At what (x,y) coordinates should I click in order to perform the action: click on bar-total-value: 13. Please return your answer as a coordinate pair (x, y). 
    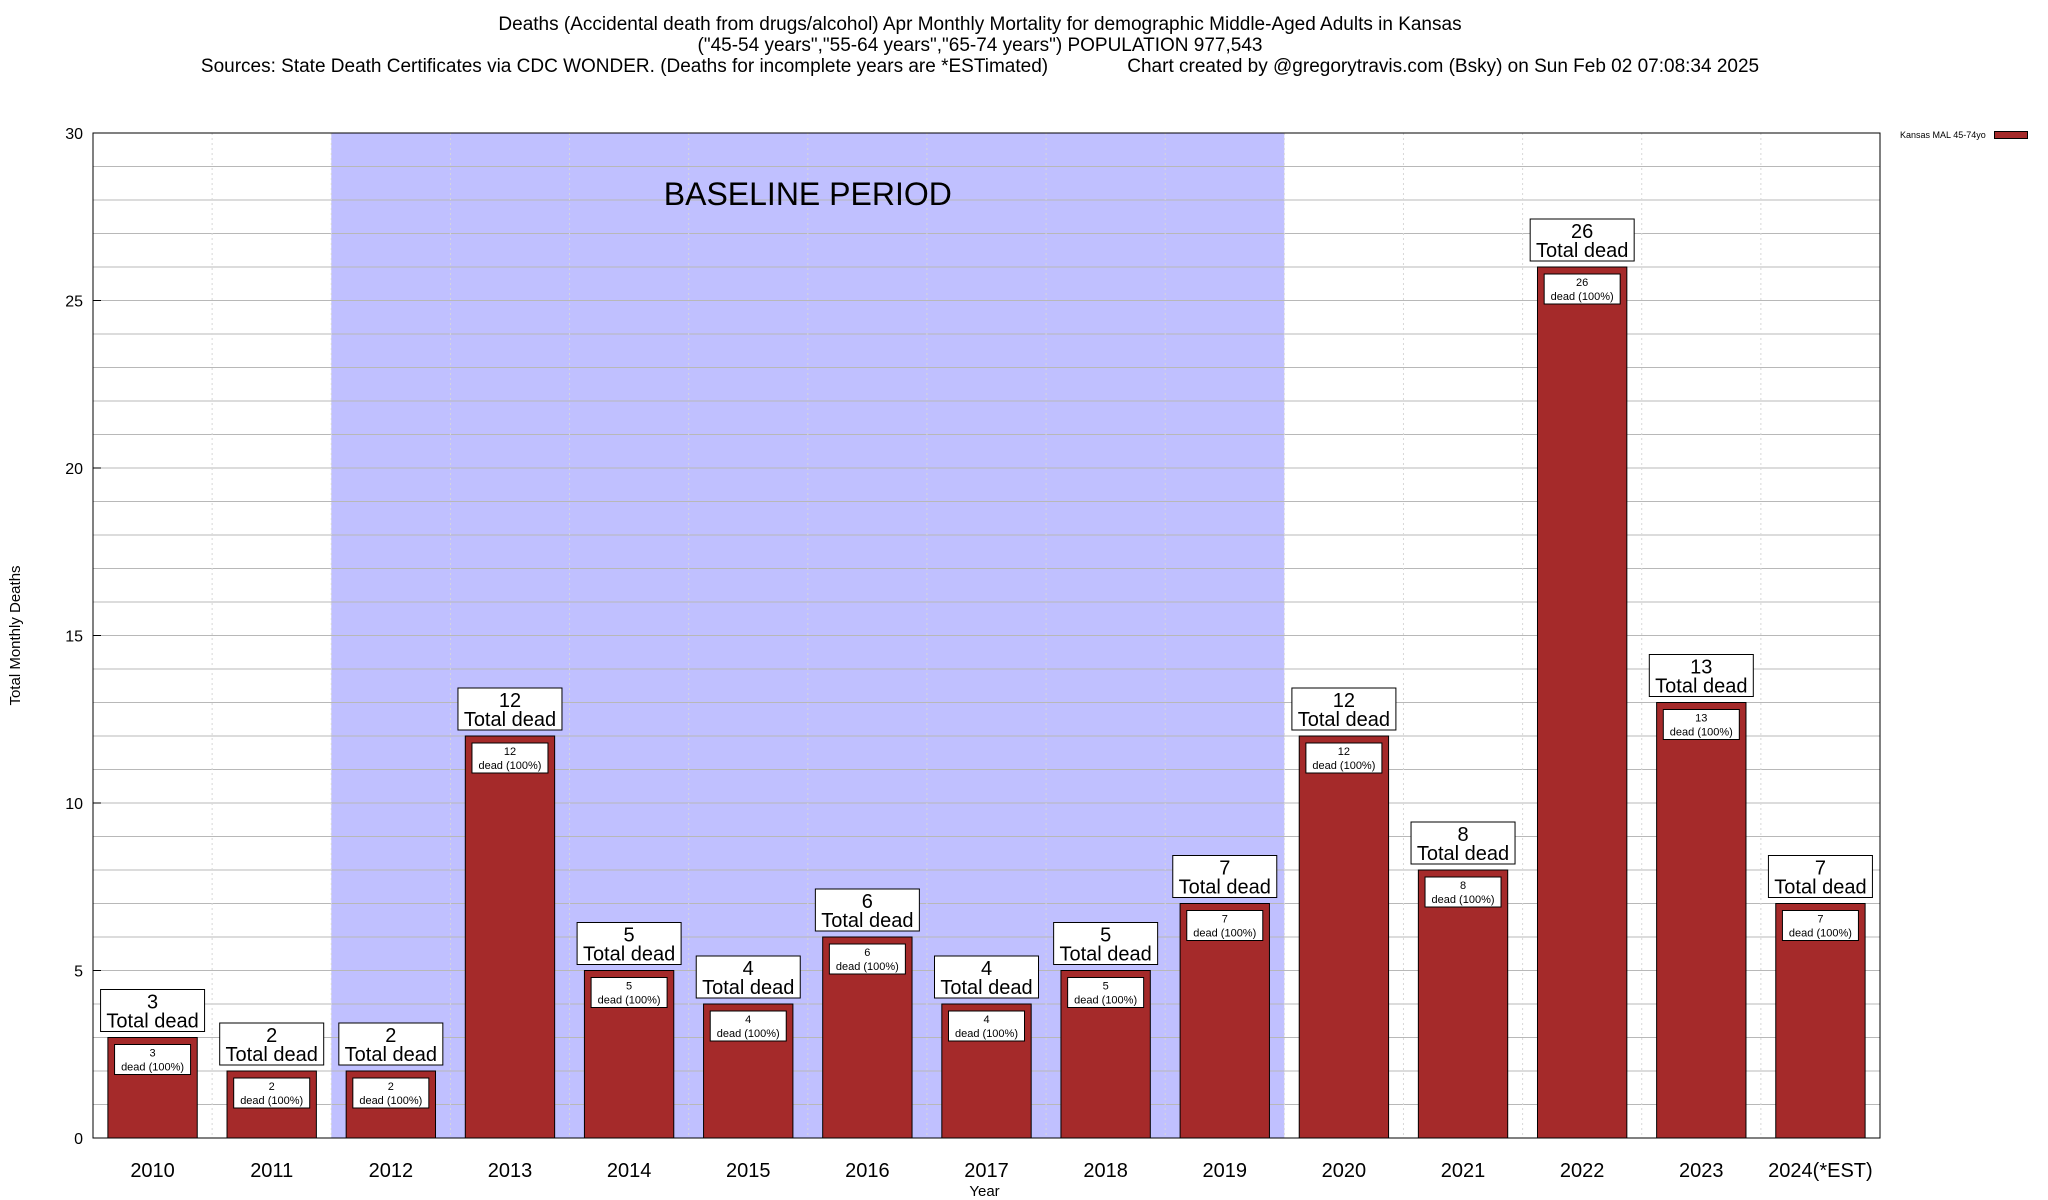
    Looking at the image, I should click on (1701, 668).